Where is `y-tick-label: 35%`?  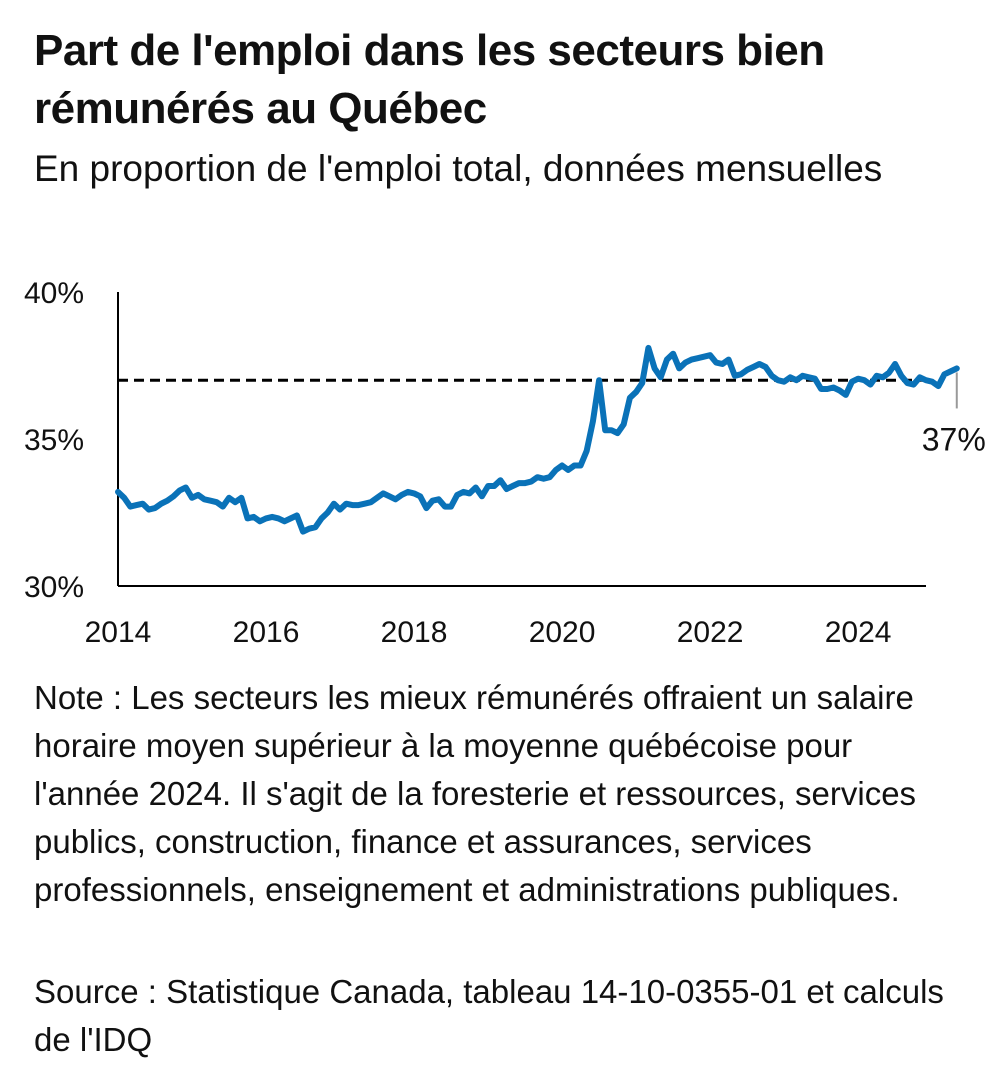 y-tick-label: 35% is located at coordinates (54, 440).